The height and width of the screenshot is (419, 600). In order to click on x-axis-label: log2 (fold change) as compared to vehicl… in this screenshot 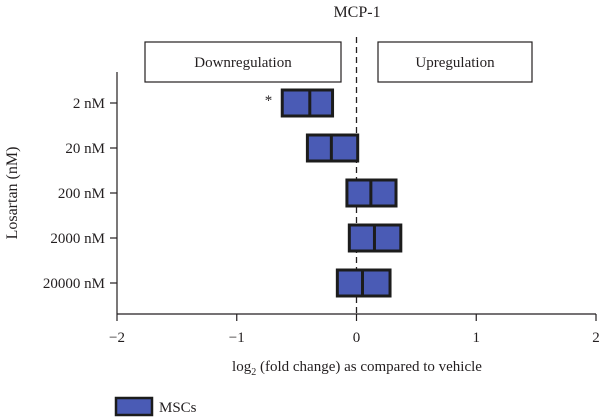, I will do `click(357, 368)`.